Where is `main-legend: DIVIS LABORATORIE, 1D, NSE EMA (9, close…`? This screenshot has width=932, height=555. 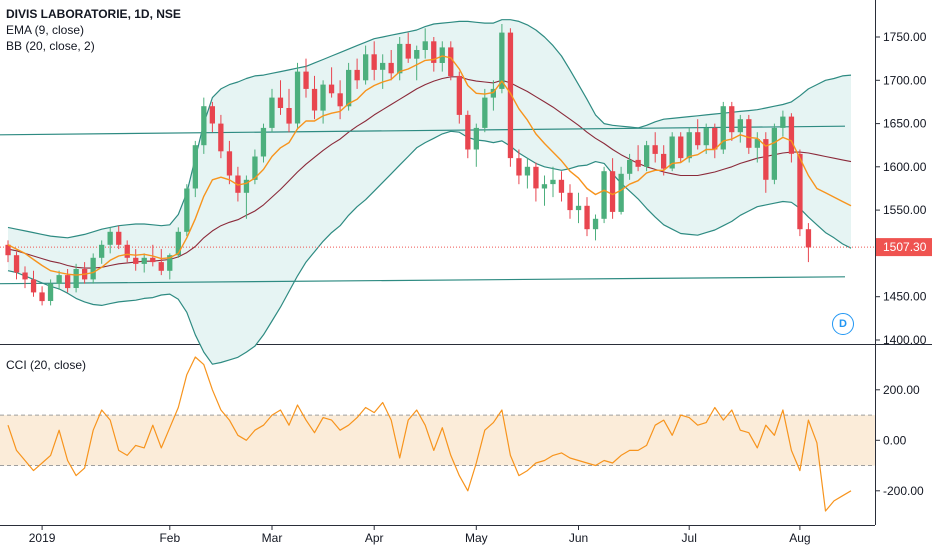
main-legend: DIVIS LABORATORIE, 1D, NSE EMA (9, close… is located at coordinates (93, 30).